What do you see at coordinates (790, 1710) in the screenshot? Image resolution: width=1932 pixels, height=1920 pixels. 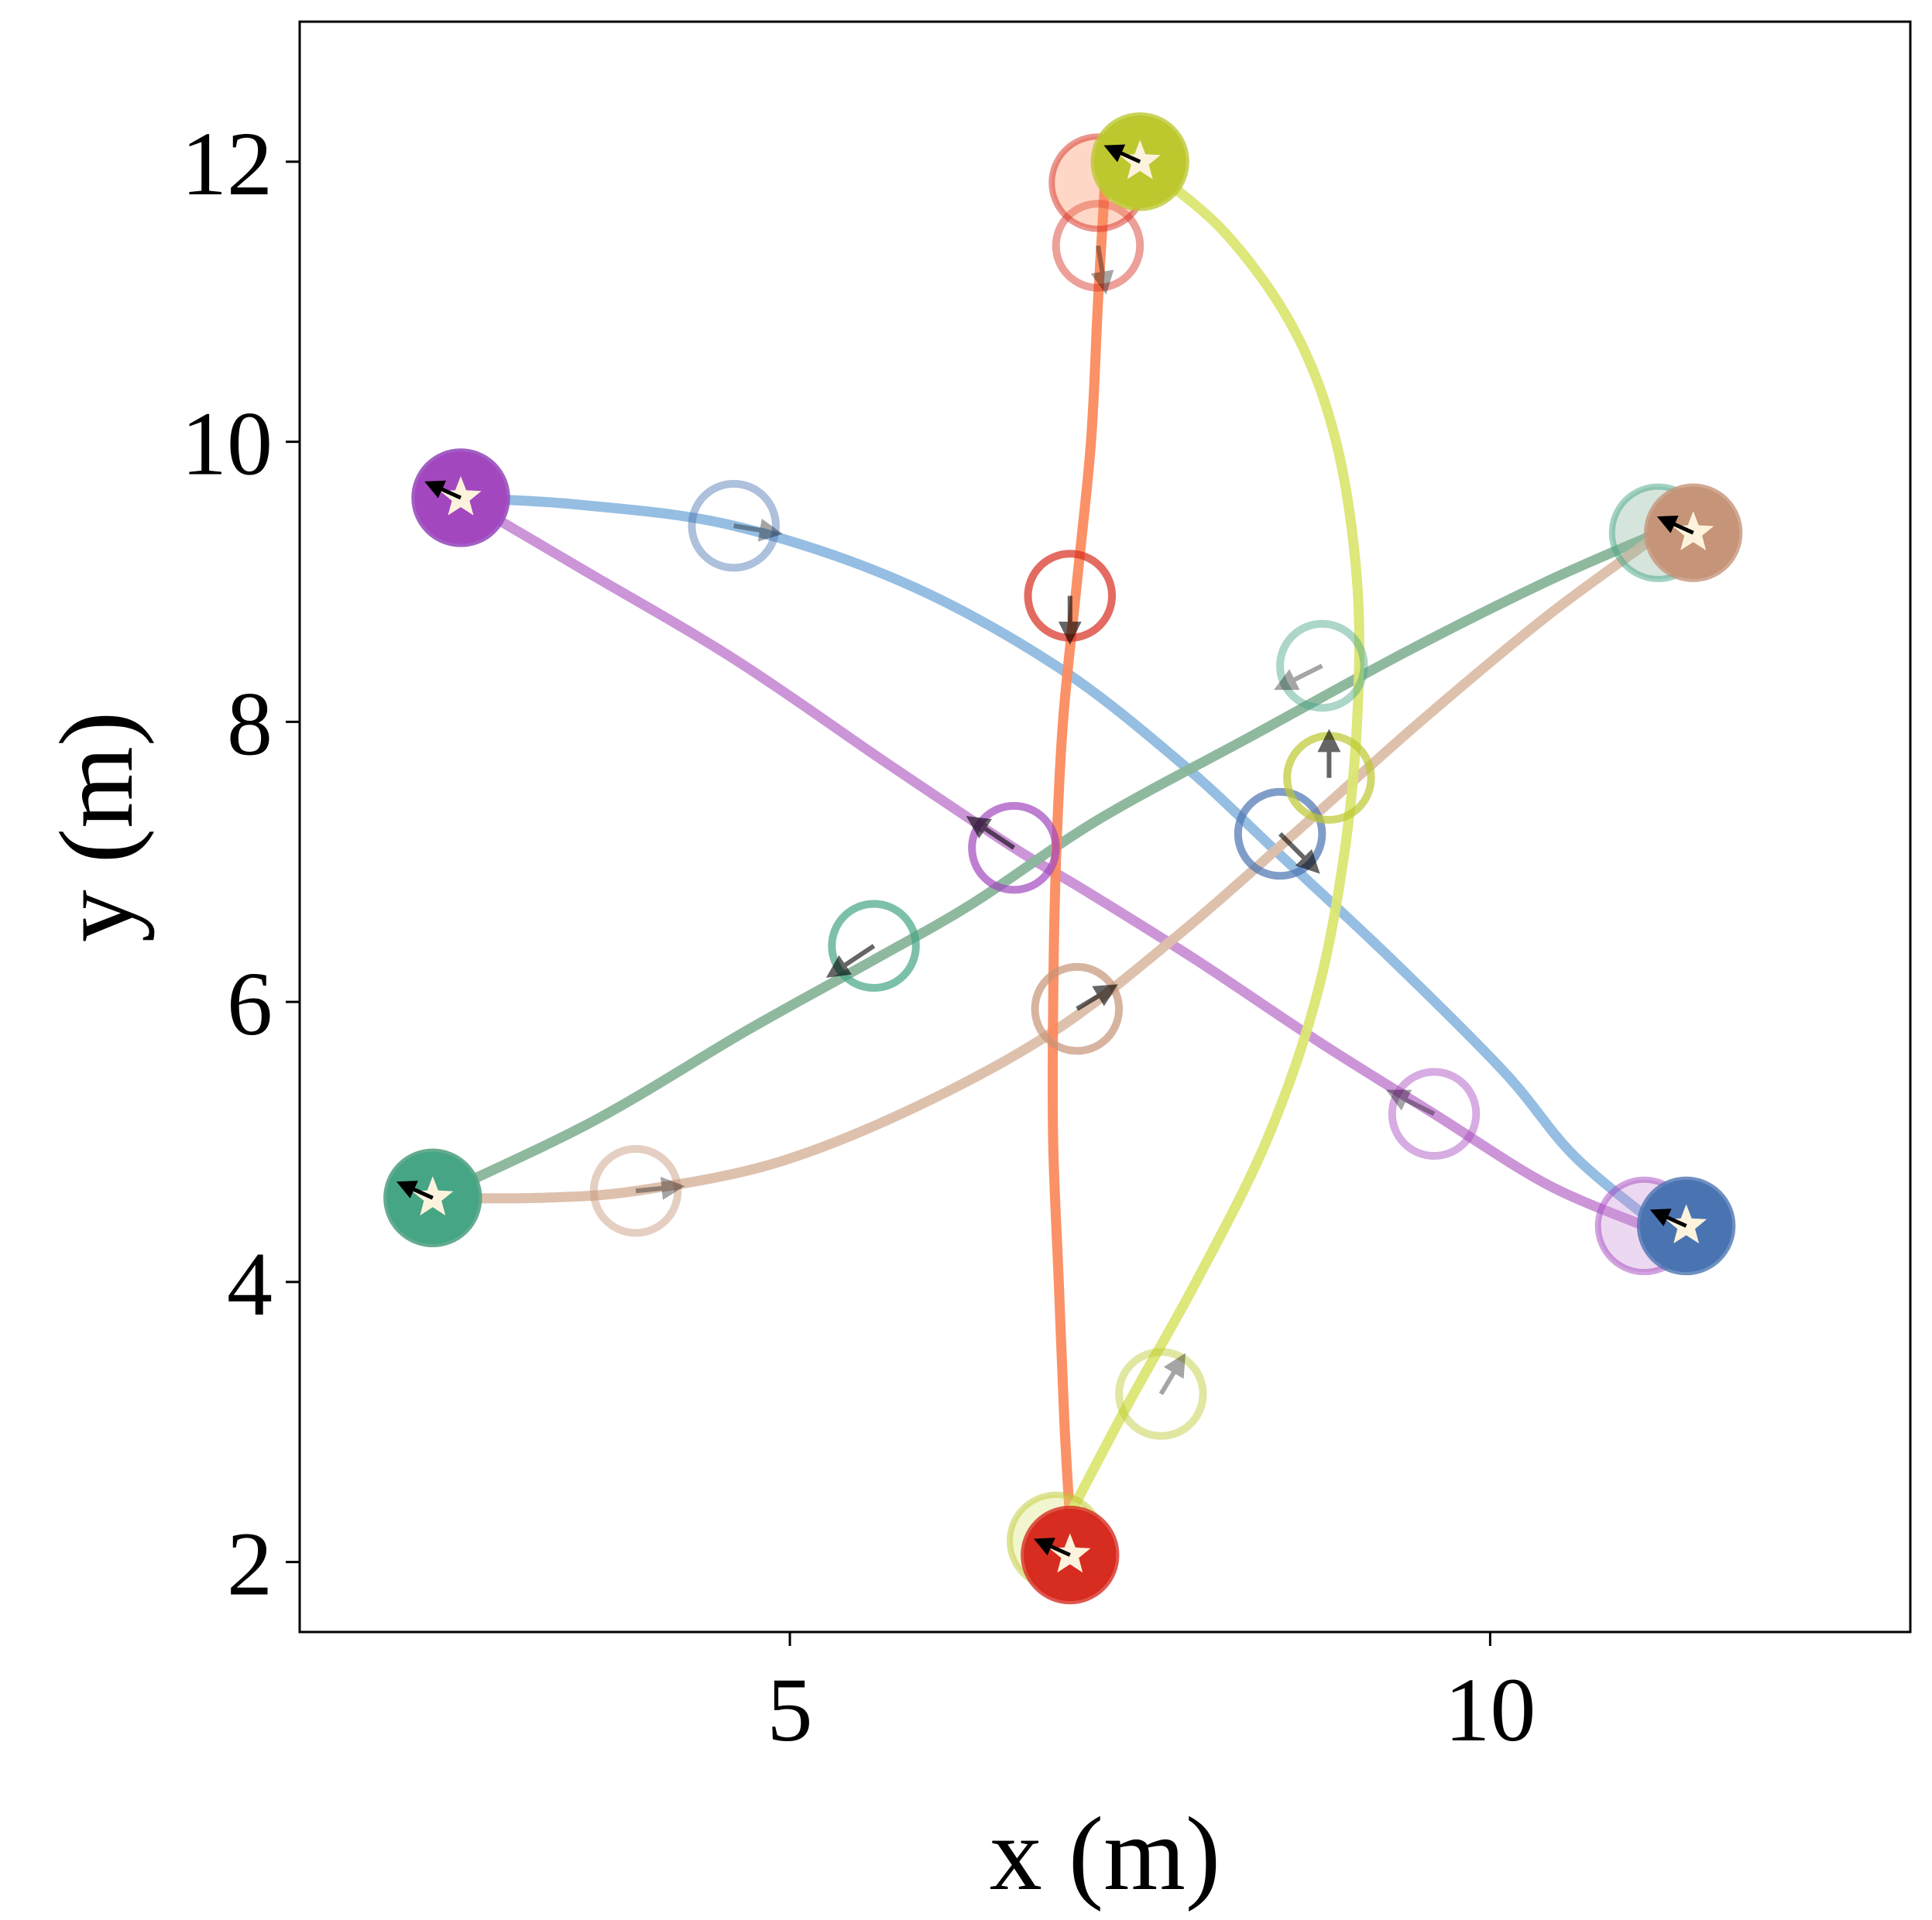 I see `x-tick-label: 5` at bounding box center [790, 1710].